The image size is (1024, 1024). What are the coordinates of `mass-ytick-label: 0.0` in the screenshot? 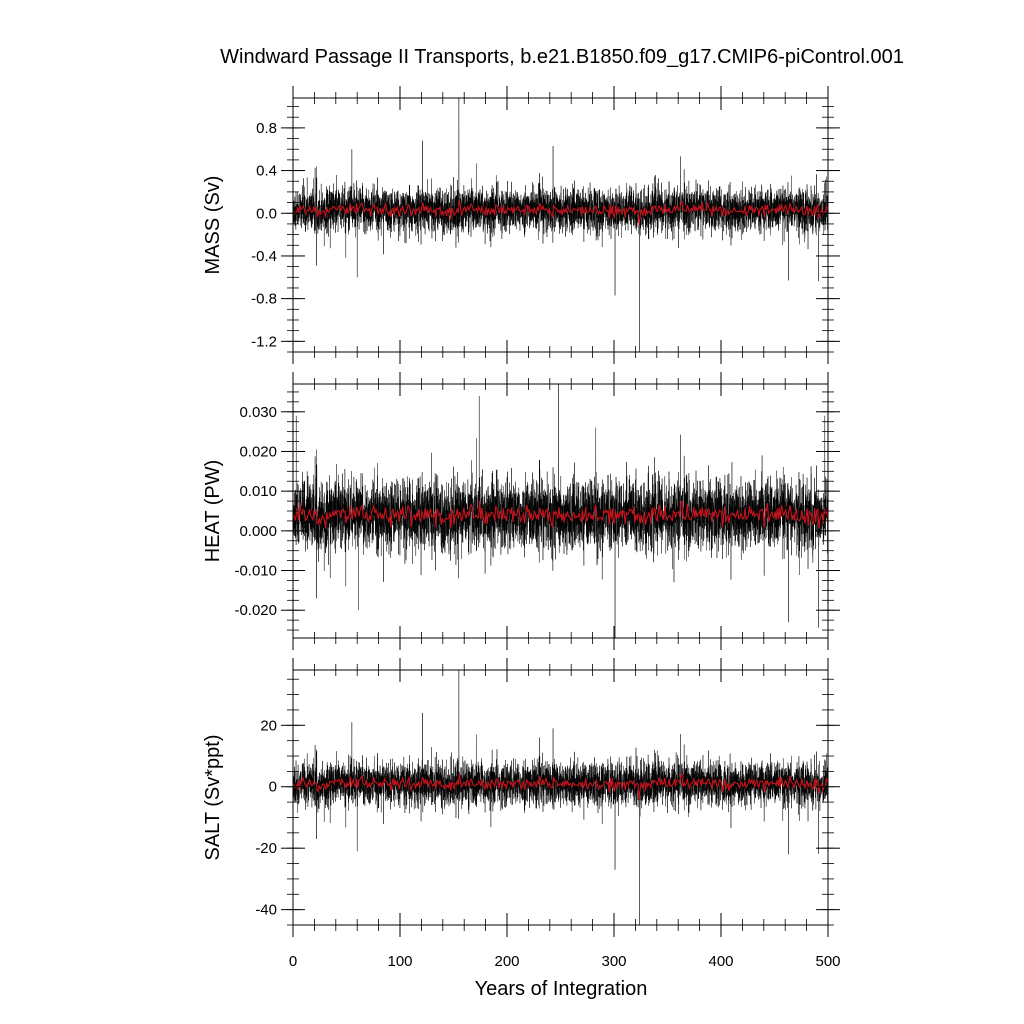 It's located at (266, 213).